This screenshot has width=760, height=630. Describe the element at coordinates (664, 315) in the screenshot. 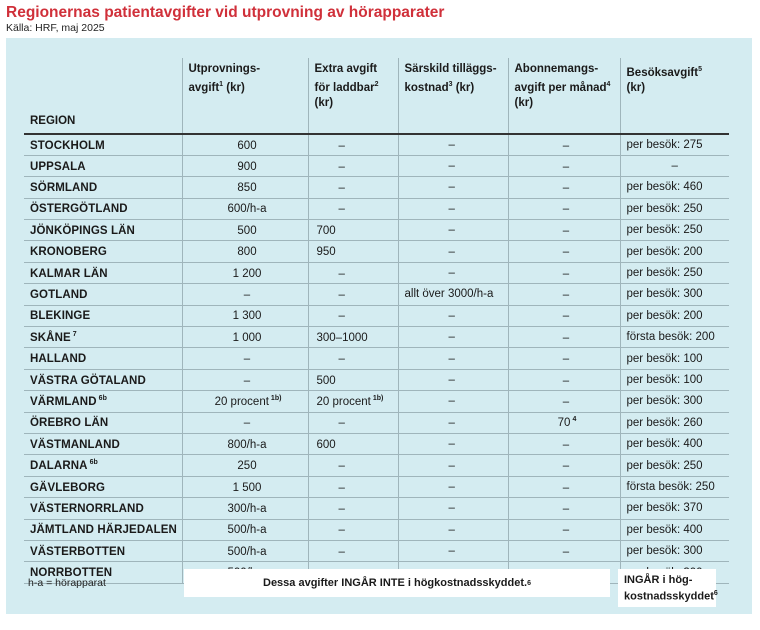

I see `visit-fee-cell-value: per besök: 200` at that location.